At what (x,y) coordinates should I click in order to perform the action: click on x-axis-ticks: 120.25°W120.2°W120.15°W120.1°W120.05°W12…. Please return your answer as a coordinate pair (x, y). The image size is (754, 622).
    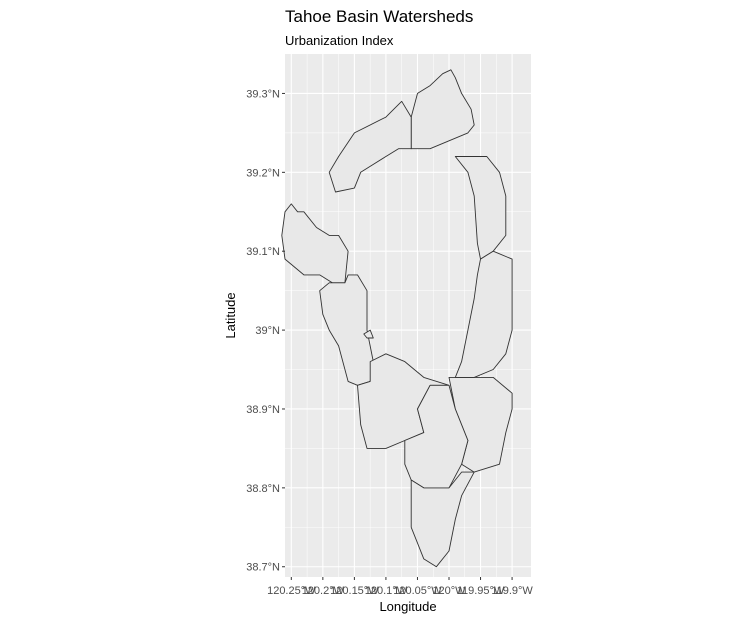
    Looking at the image, I should click on (400, 587).